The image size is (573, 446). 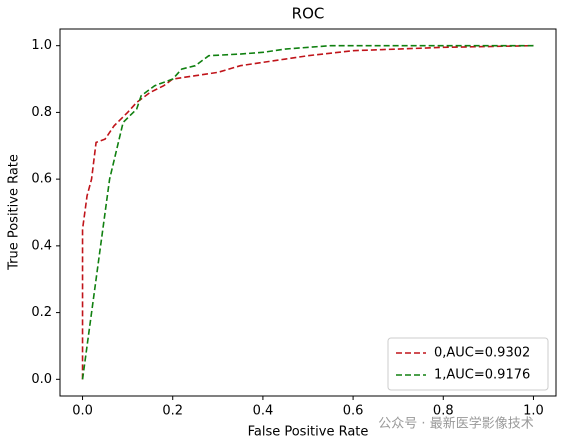 I want to click on x-tick-label: 0.6, so click(x=353, y=411).